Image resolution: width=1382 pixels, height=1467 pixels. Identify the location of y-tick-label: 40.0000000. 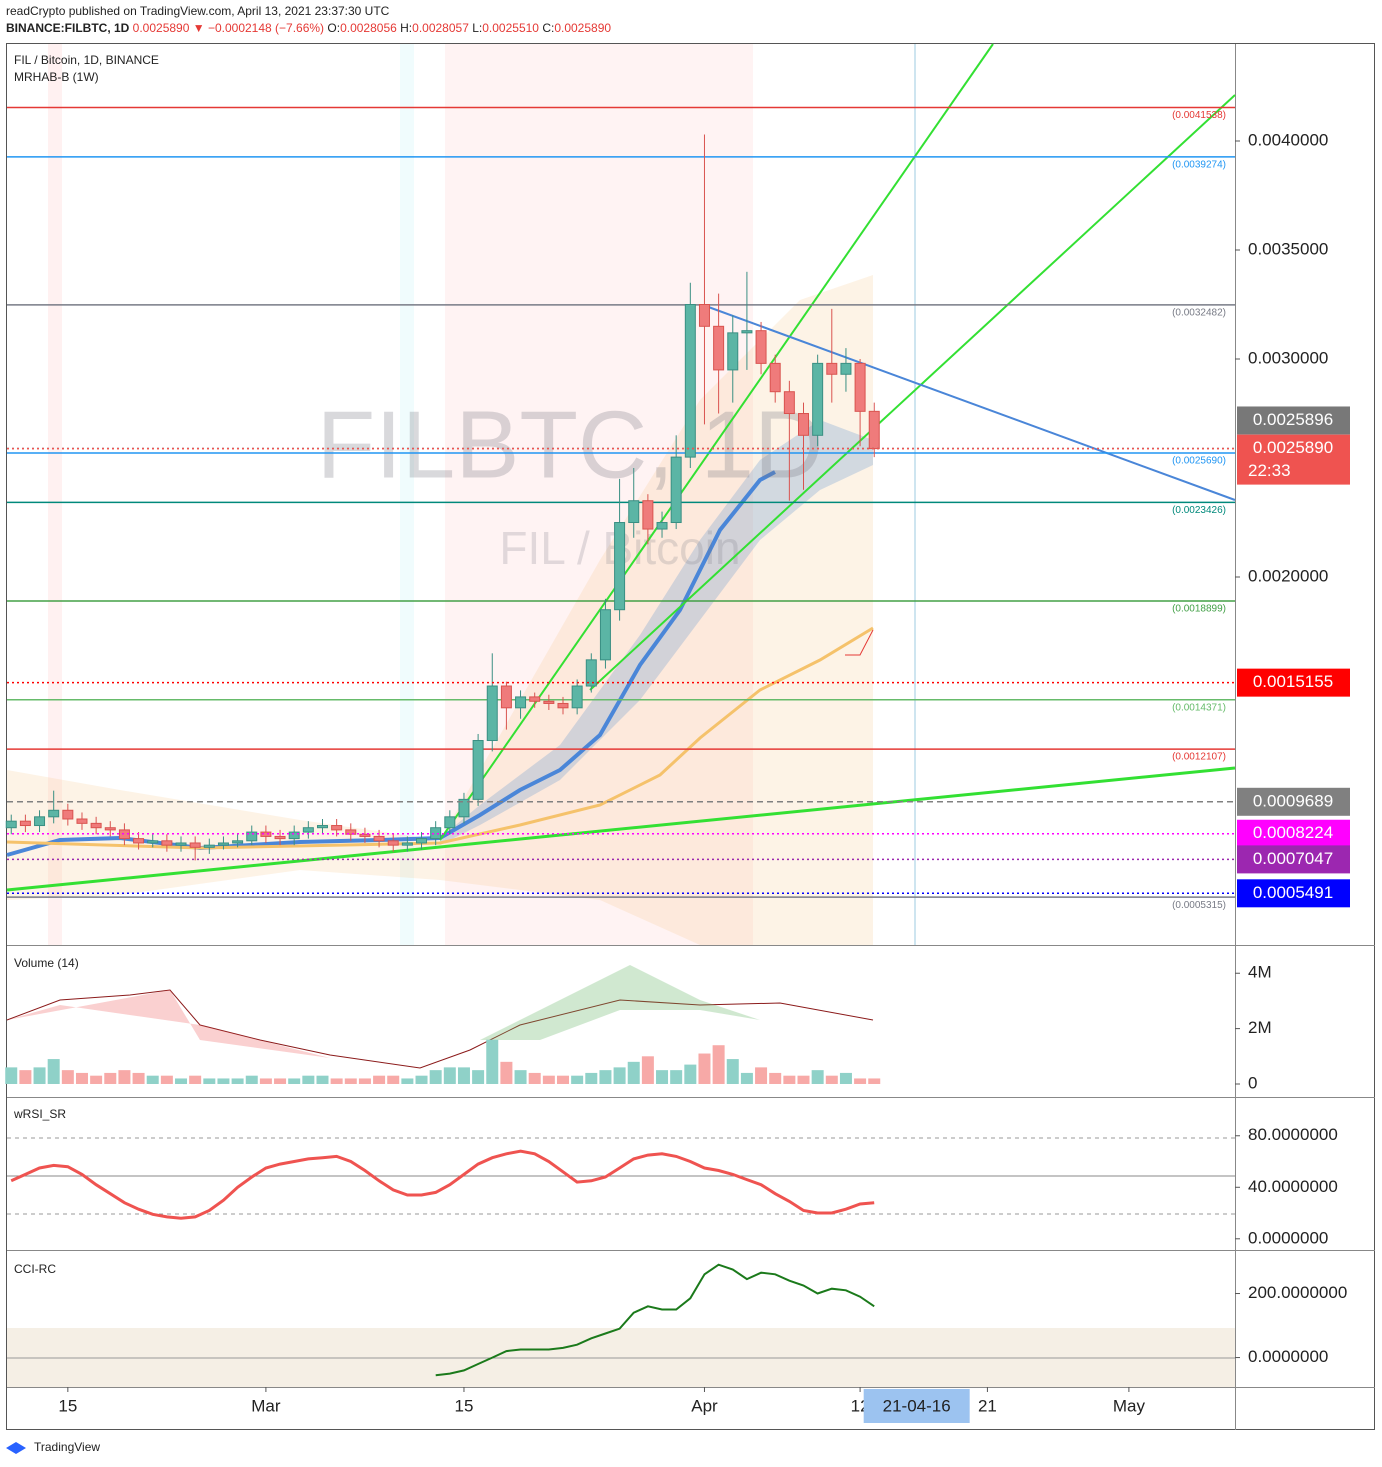
(1293, 1186).